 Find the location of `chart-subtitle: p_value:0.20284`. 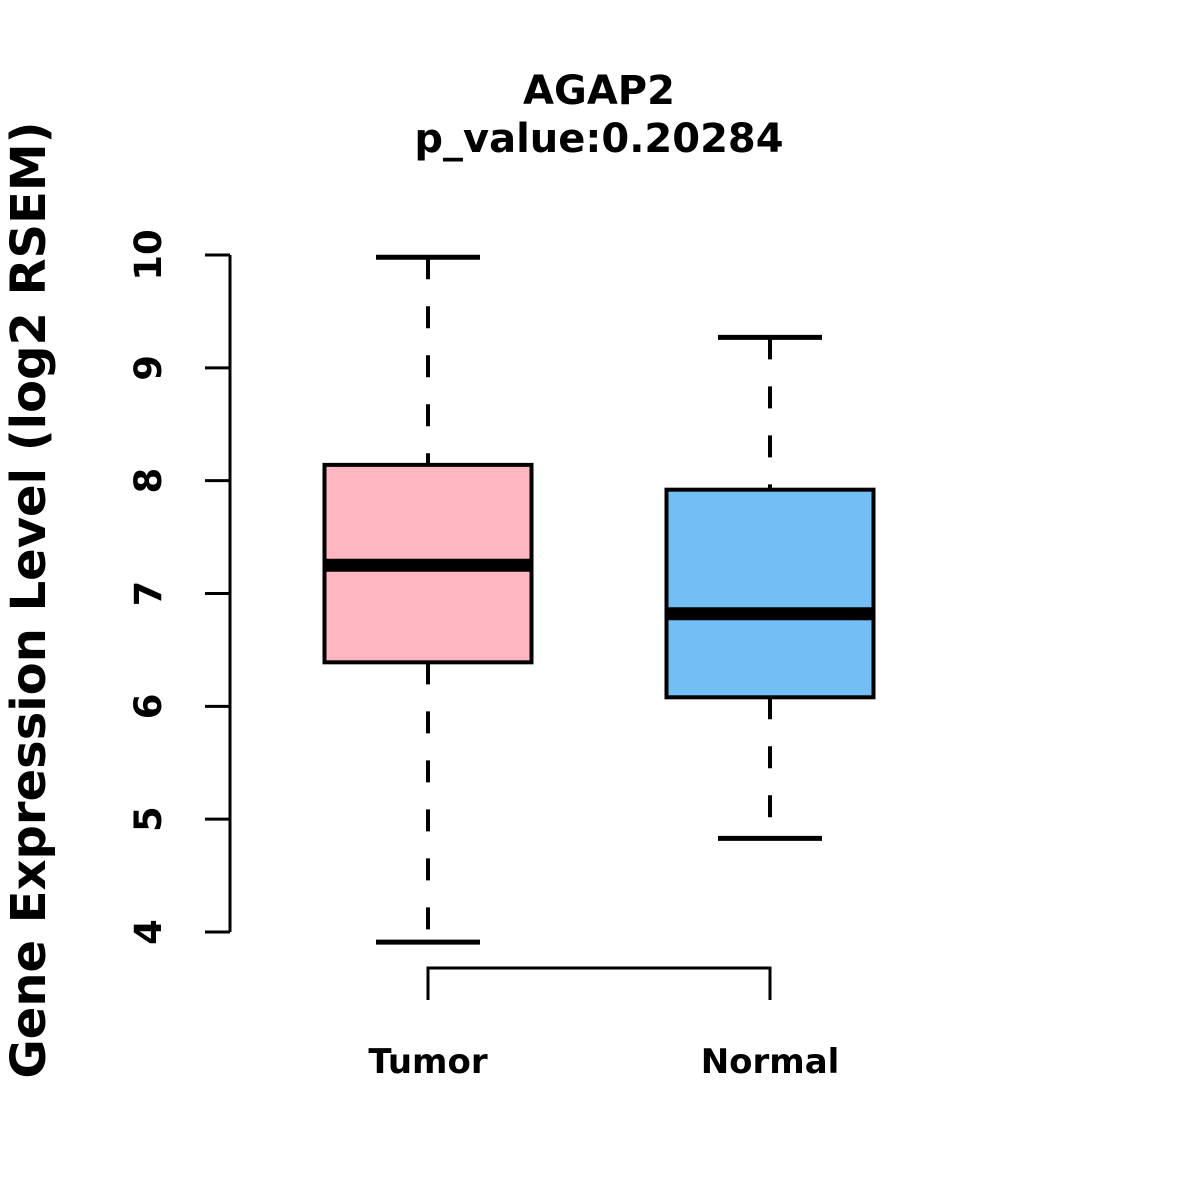

chart-subtitle: p_value:0.20284 is located at coordinates (598, 139).